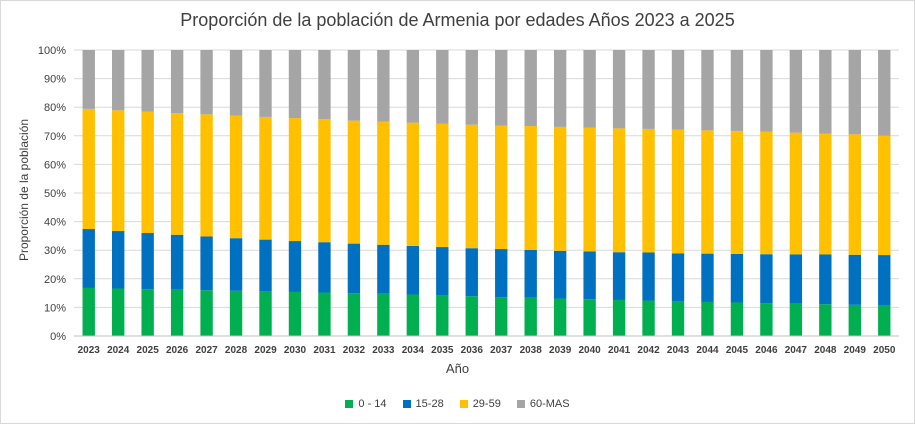 This screenshot has width=915, height=424. I want to click on x-tick-label: 2039, so click(560, 350).